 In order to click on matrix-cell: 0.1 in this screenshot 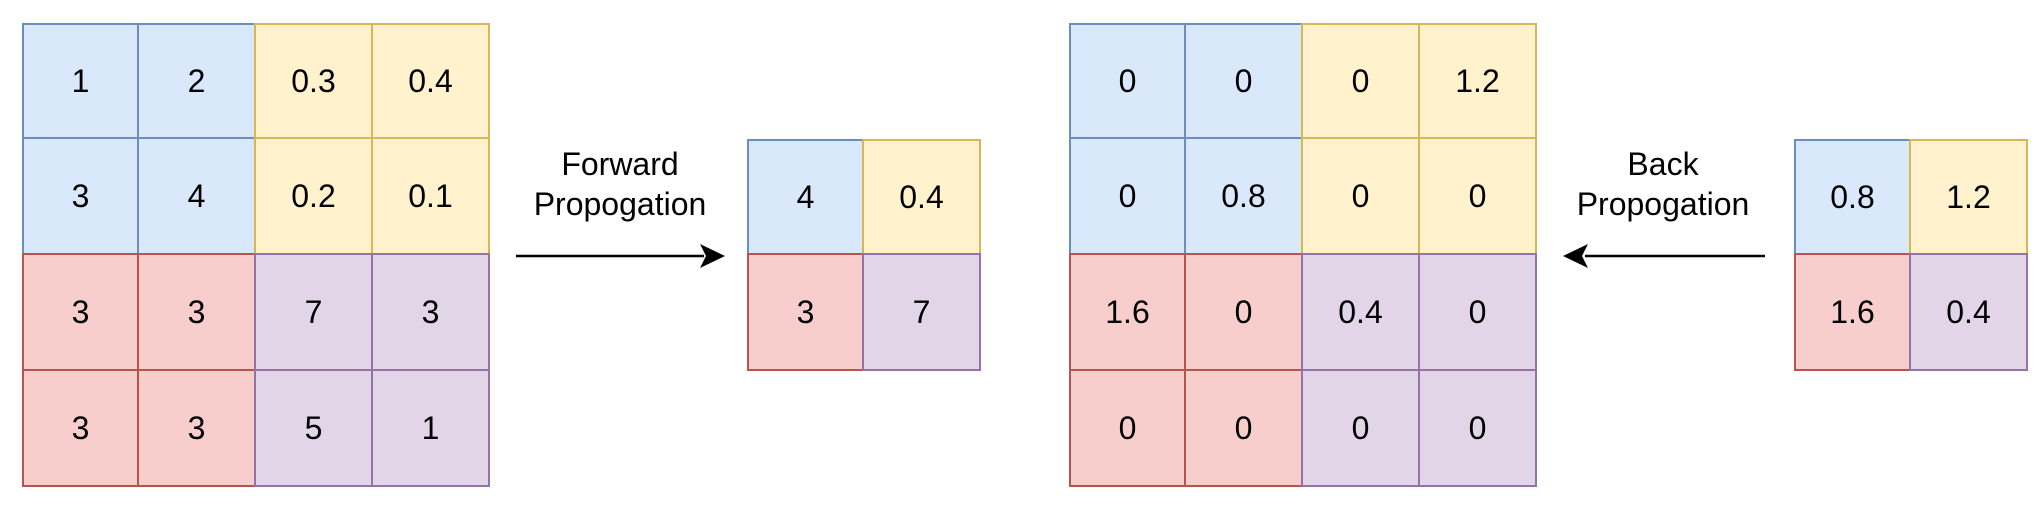, I will do `click(430, 196)`.